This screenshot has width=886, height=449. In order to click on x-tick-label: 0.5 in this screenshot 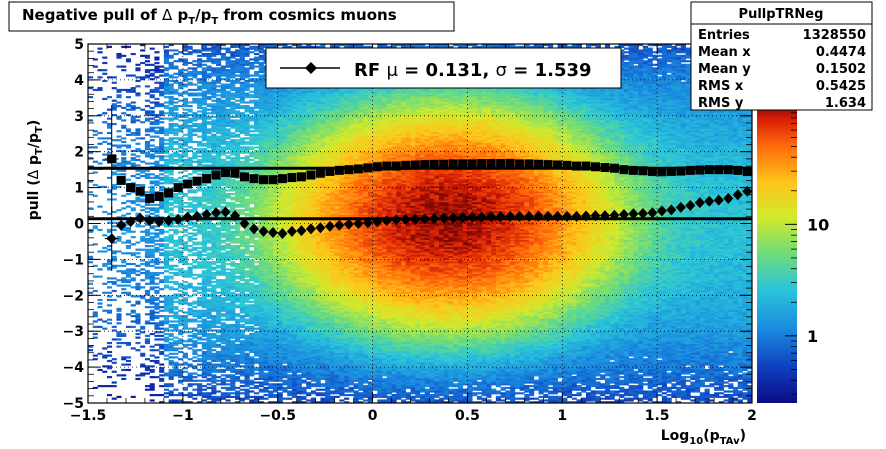, I will do `click(467, 416)`.